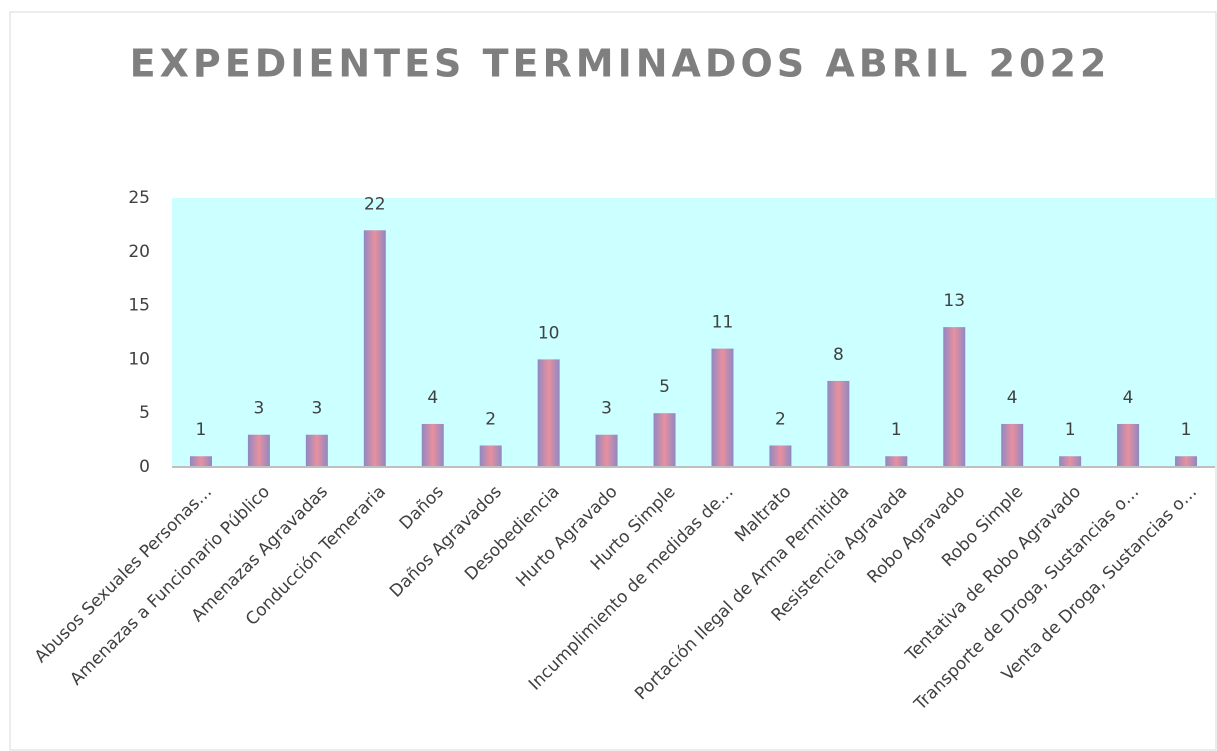 The image size is (1217, 751). I want to click on y-tick-label: 20, so click(139, 252).